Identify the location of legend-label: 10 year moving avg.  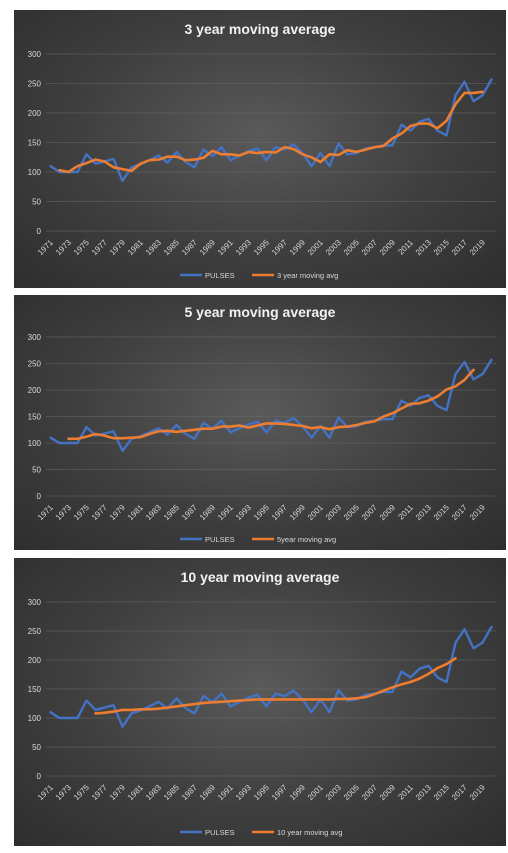
(309, 832).